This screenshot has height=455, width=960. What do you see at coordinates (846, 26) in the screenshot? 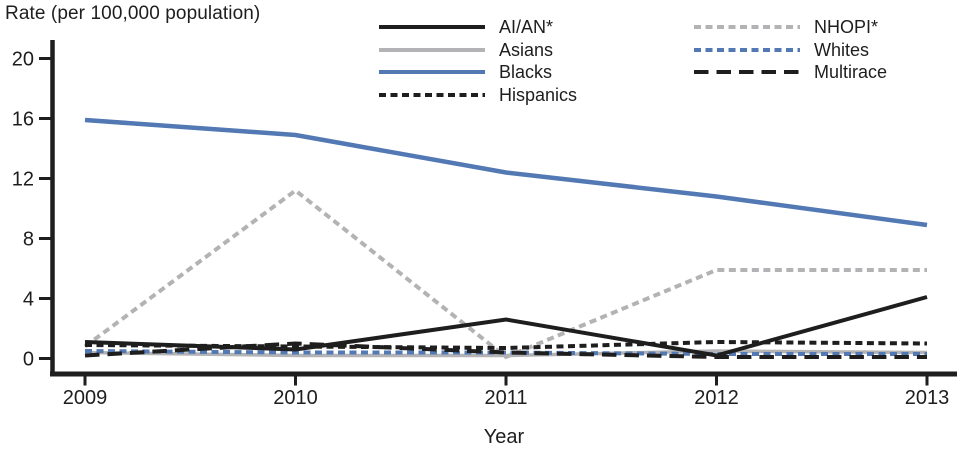
I see `legend-label: NHOPI*` at bounding box center [846, 26].